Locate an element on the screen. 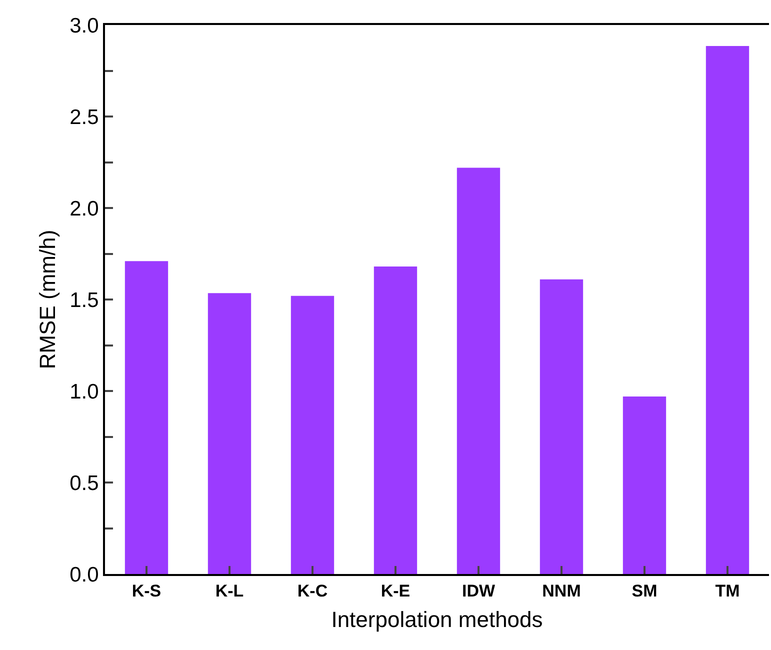 The height and width of the screenshot is (650, 771). y-tick-label: 1.5 is located at coordinates (84, 300).